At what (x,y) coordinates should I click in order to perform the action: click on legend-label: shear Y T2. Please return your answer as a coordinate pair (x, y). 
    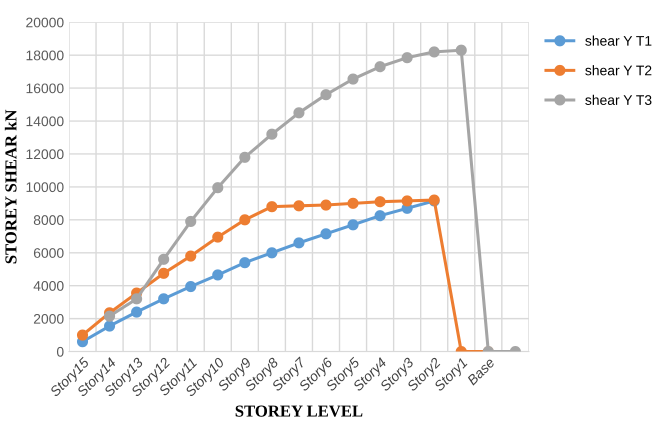
    Looking at the image, I should click on (618, 70).